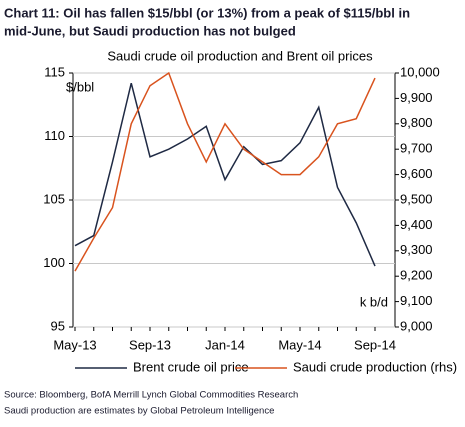 Image resolution: width=465 pixels, height=427 pixels. I want to click on y-tick-label: 95, so click(58, 325).